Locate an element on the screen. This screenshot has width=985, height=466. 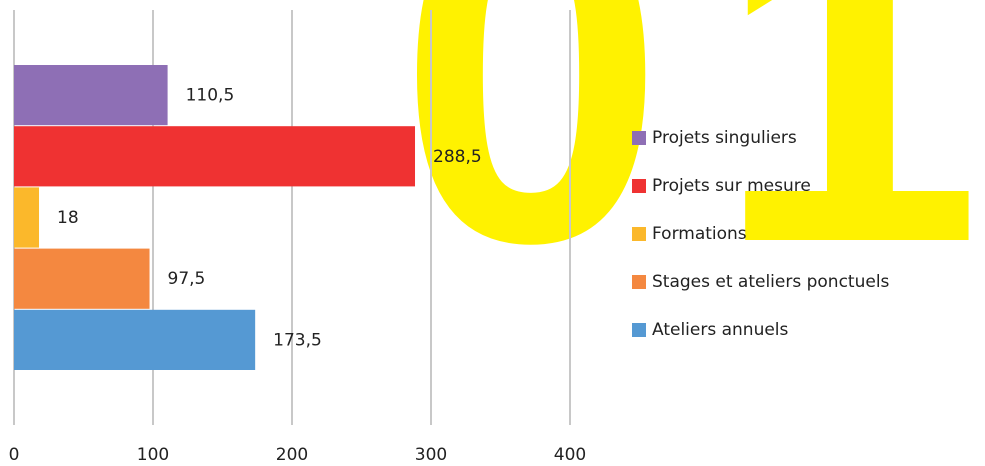
legend-label: Projets singuliers is located at coordinates (724, 138).